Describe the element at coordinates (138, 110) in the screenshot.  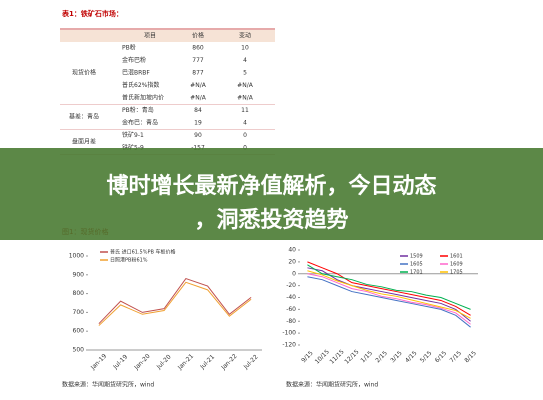
I see `table-cell: PB粉：青岛` at that location.